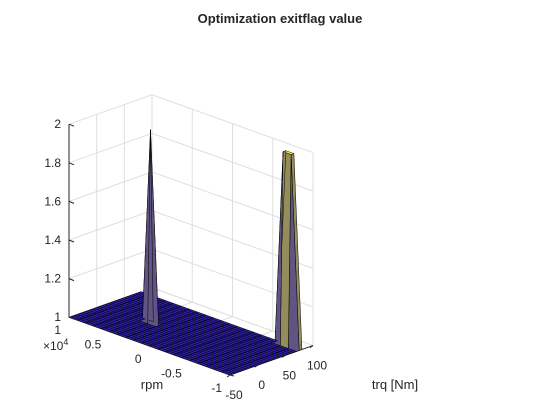 This screenshot has height=420, width=560. What do you see at coordinates (171, 374) in the screenshot?
I see `y-tick-label: -0.5` at bounding box center [171, 374].